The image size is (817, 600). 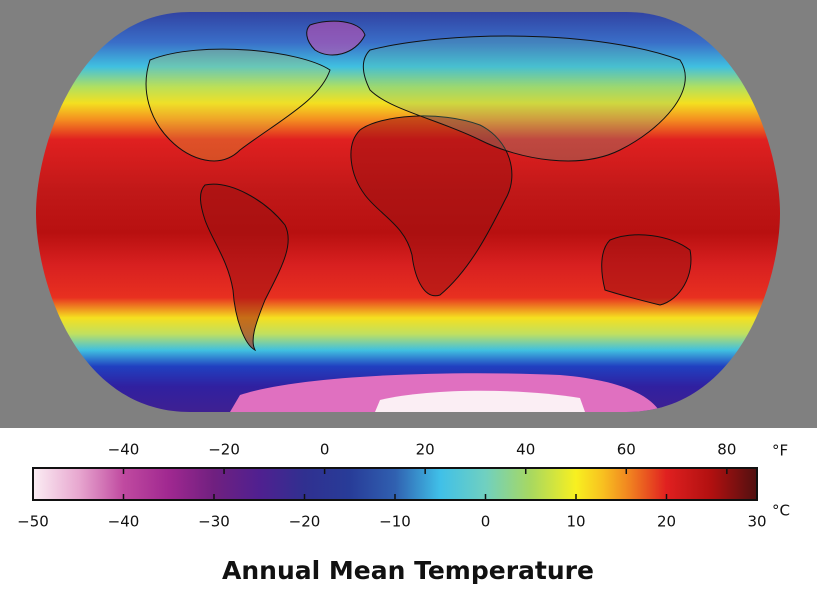 I want to click on title: Annual Mean Temperature, so click(x=408, y=570).